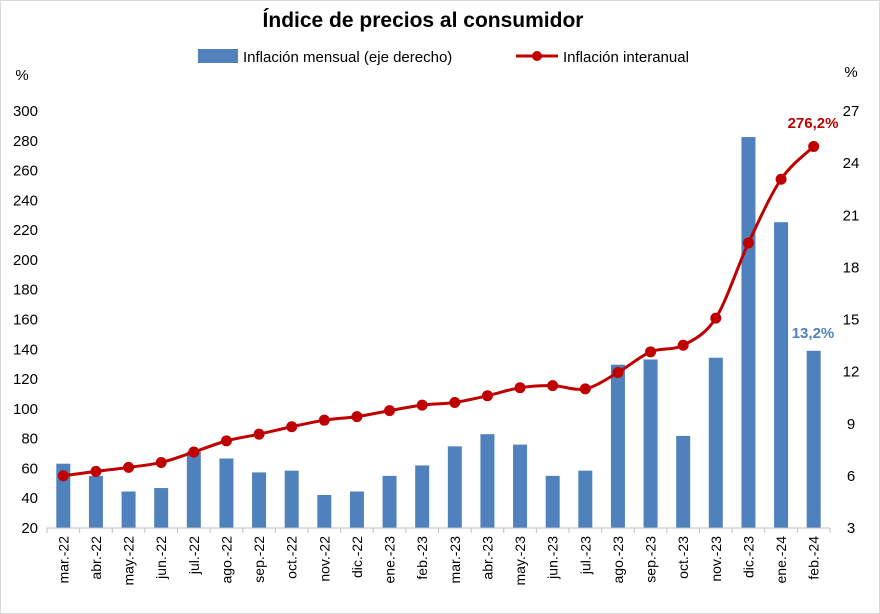  Describe the element at coordinates (851, 267) in the screenshot. I see `right-tick-label: 18` at that location.